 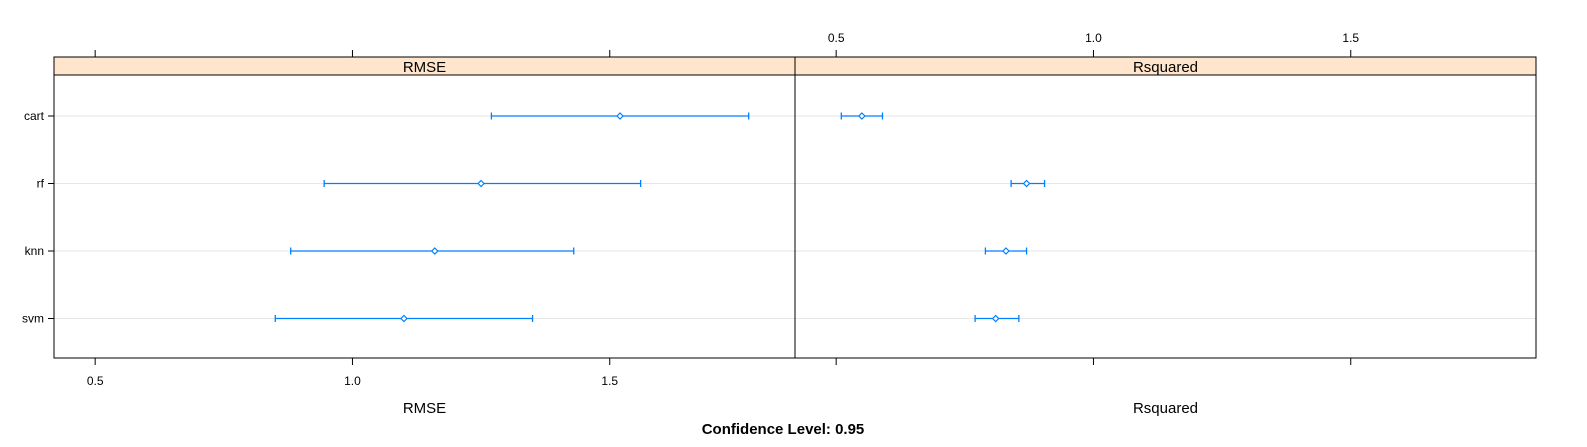 What do you see at coordinates (862, 116) in the screenshot?
I see `estimate-point-rsquared-cart` at bounding box center [862, 116].